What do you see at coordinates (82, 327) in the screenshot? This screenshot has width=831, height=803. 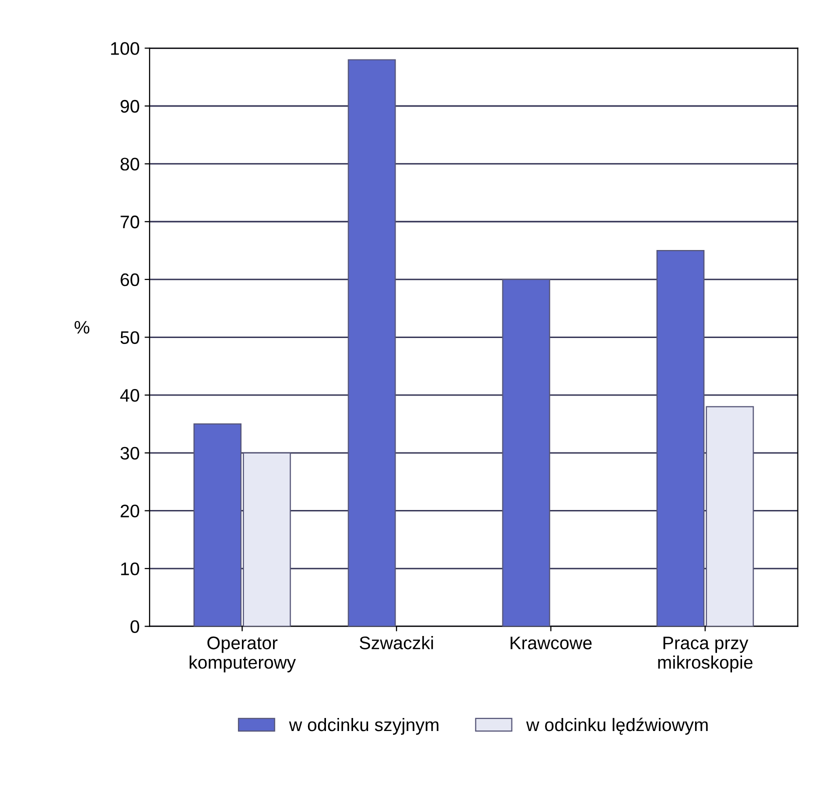 I see `y-axis-title: %` at bounding box center [82, 327].